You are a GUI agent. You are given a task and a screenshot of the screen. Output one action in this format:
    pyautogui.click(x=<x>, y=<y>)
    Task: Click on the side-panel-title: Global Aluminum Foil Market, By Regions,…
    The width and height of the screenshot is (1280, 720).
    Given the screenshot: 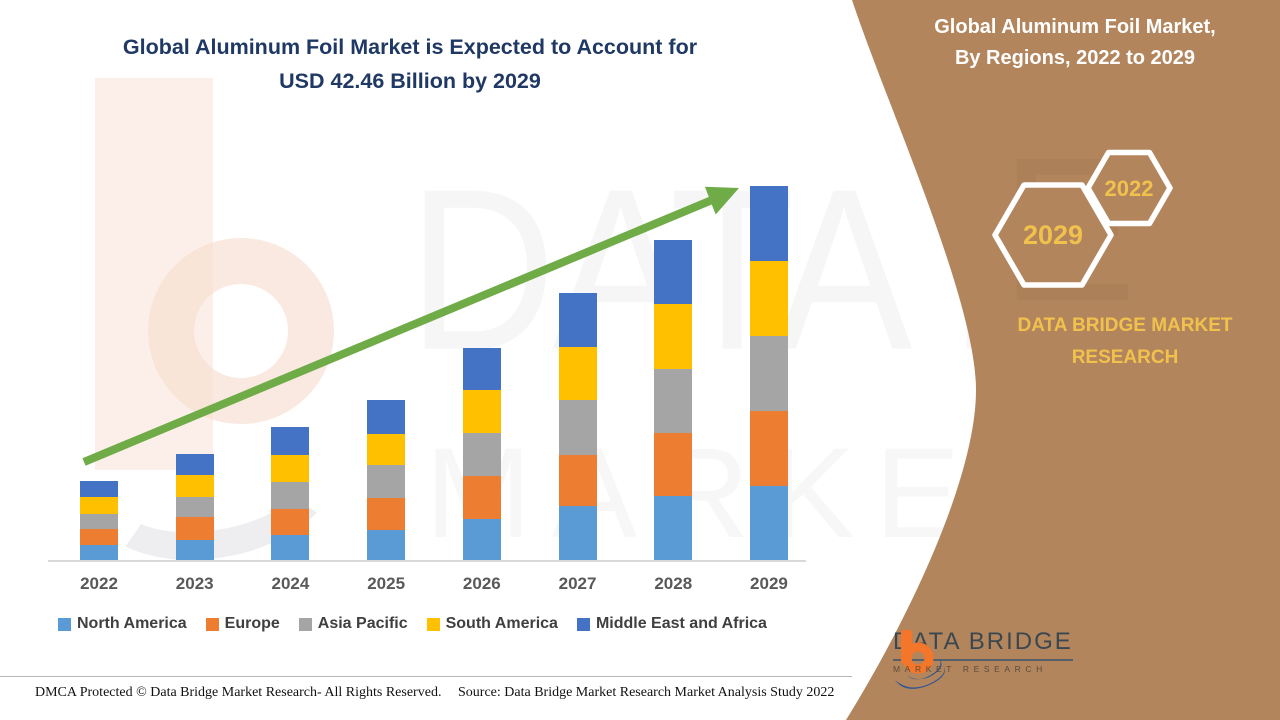 What is the action you would take?
    pyautogui.click(x=1075, y=43)
    